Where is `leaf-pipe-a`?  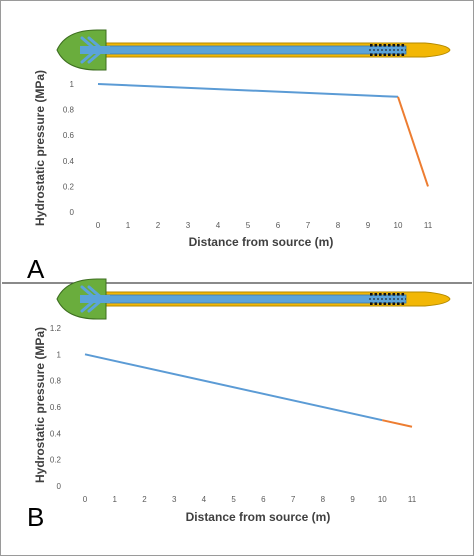
leaf-pipe-a is located at coordinates (95, 50).